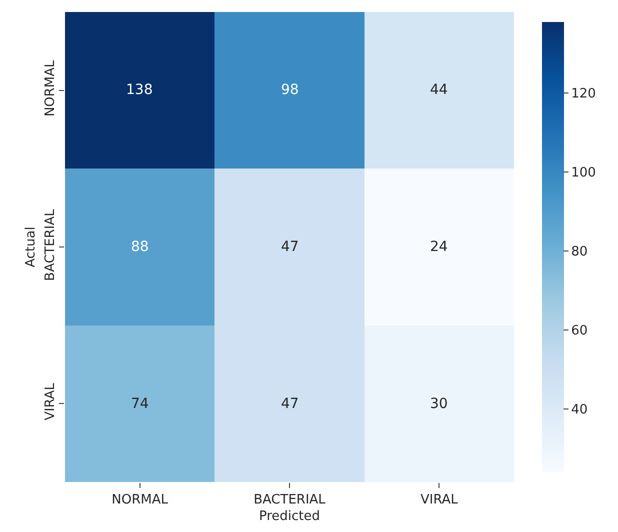 The height and width of the screenshot is (532, 618). What do you see at coordinates (439, 404) in the screenshot?
I see `data-label: 30` at bounding box center [439, 404].